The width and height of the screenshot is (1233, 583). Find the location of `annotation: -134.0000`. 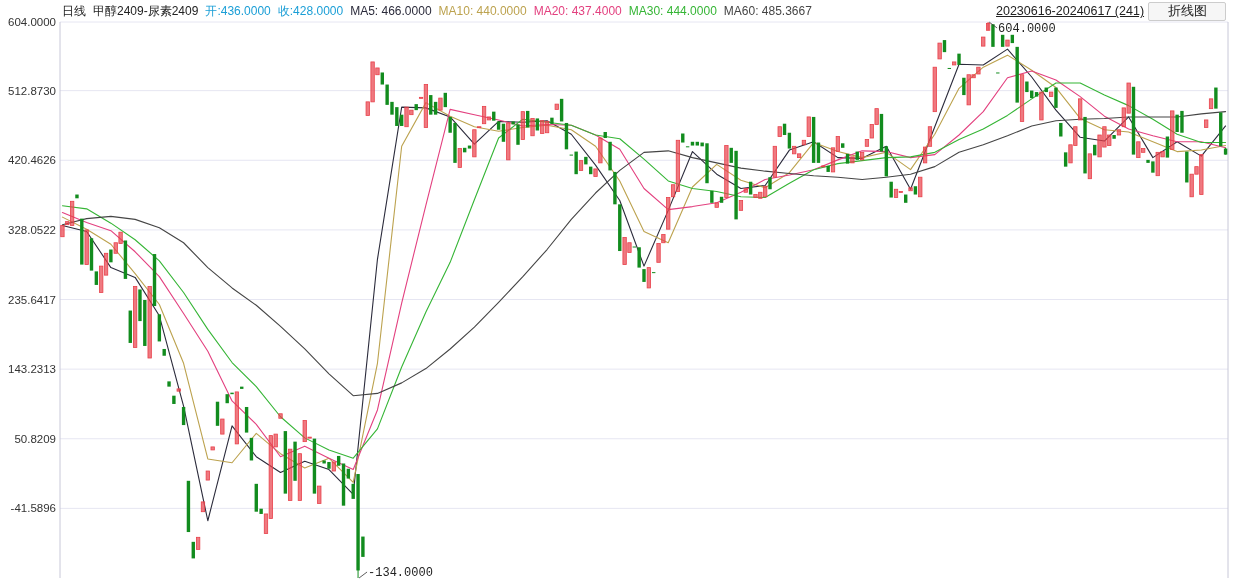

annotation: -134.0000 is located at coordinates (400, 573).